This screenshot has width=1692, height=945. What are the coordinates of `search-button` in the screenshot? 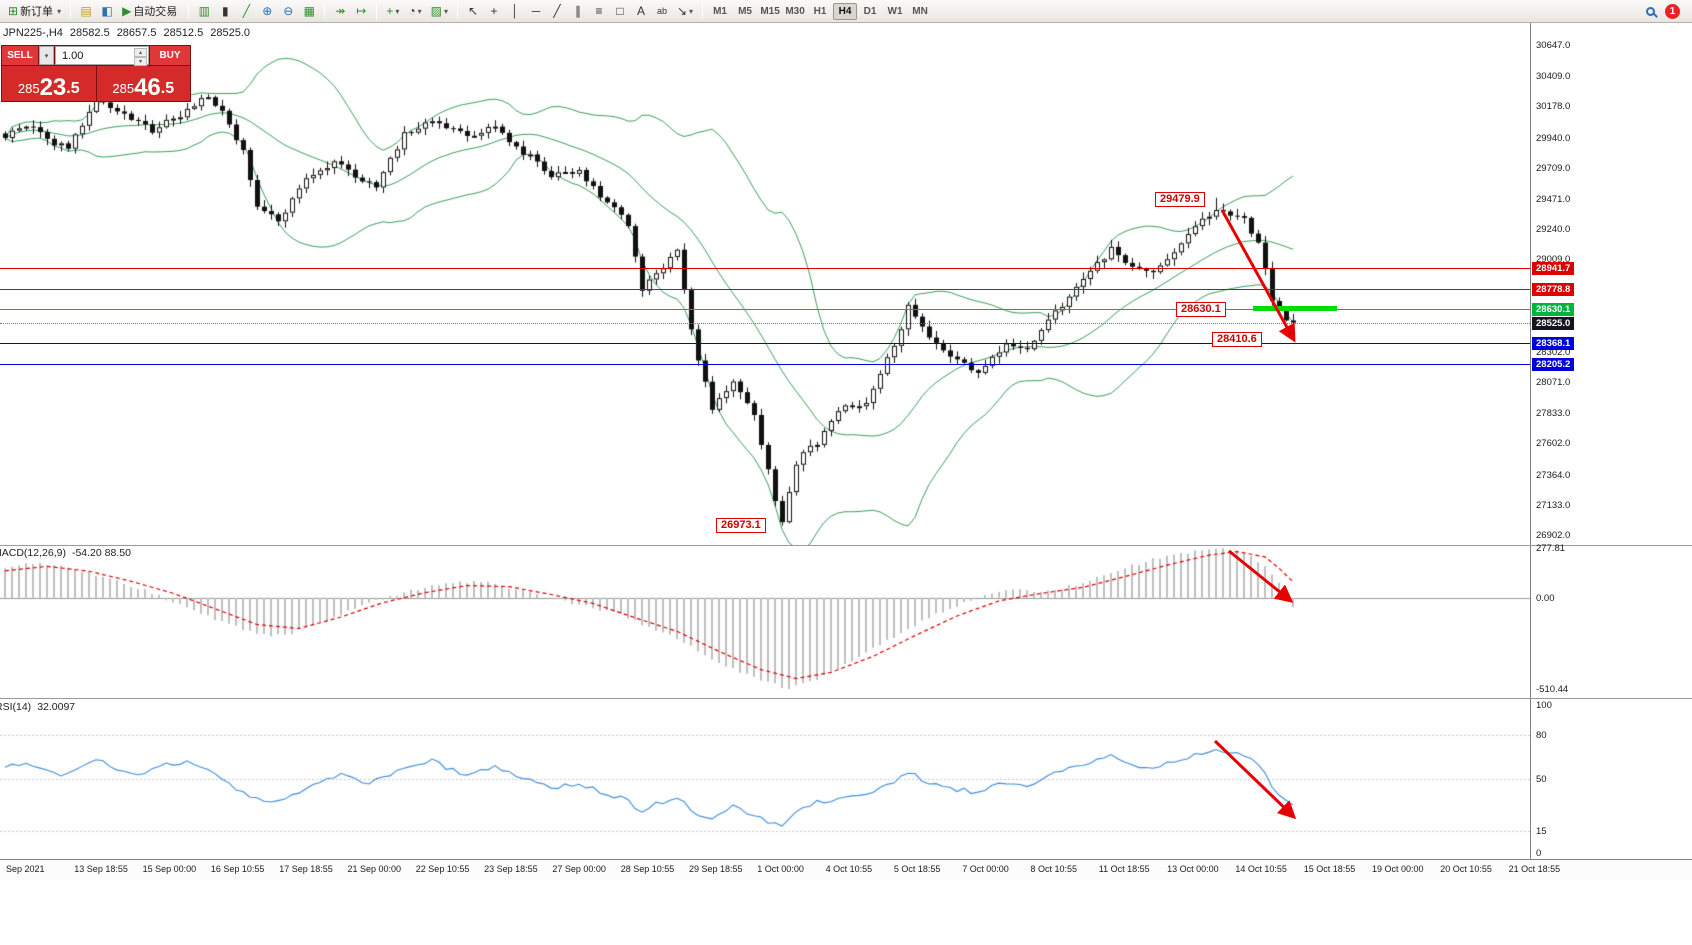 It's located at (1650, 11).